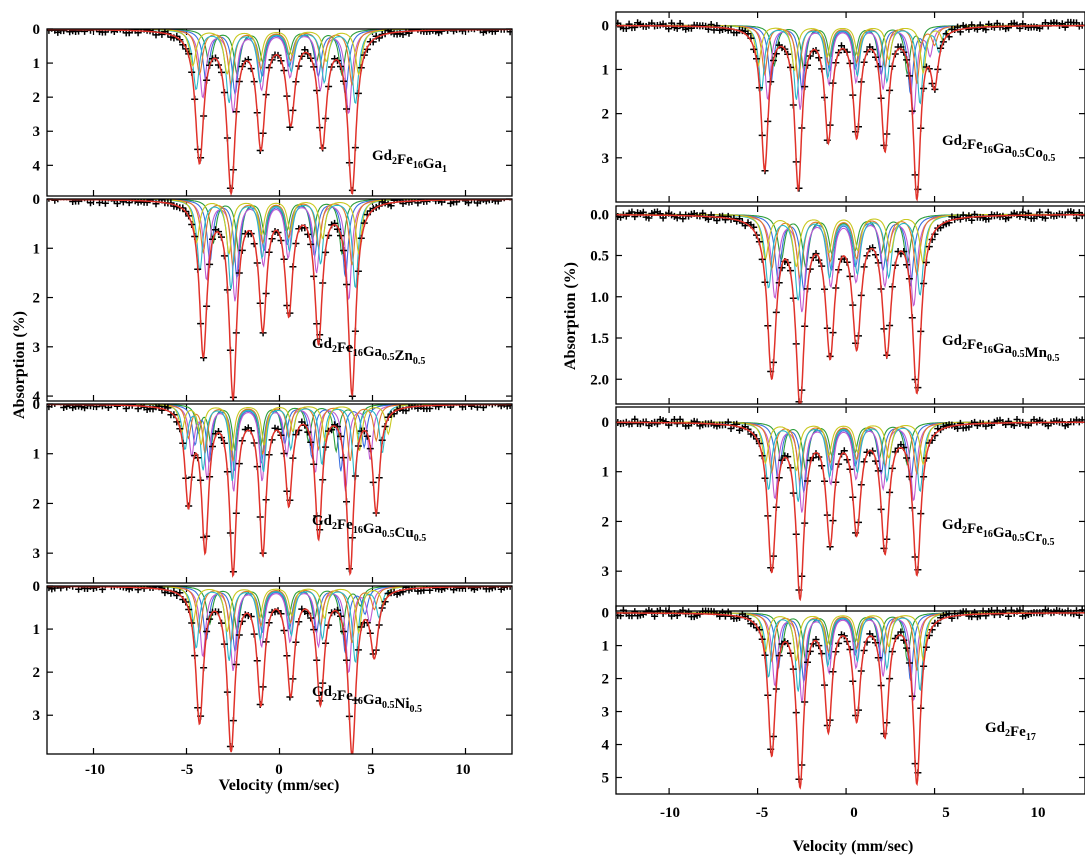 The image size is (1085, 859). Describe the element at coordinates (998, 148) in the screenshot. I see `composition-label: Gd2Fe16Ga0.5Co0.5` at that location.